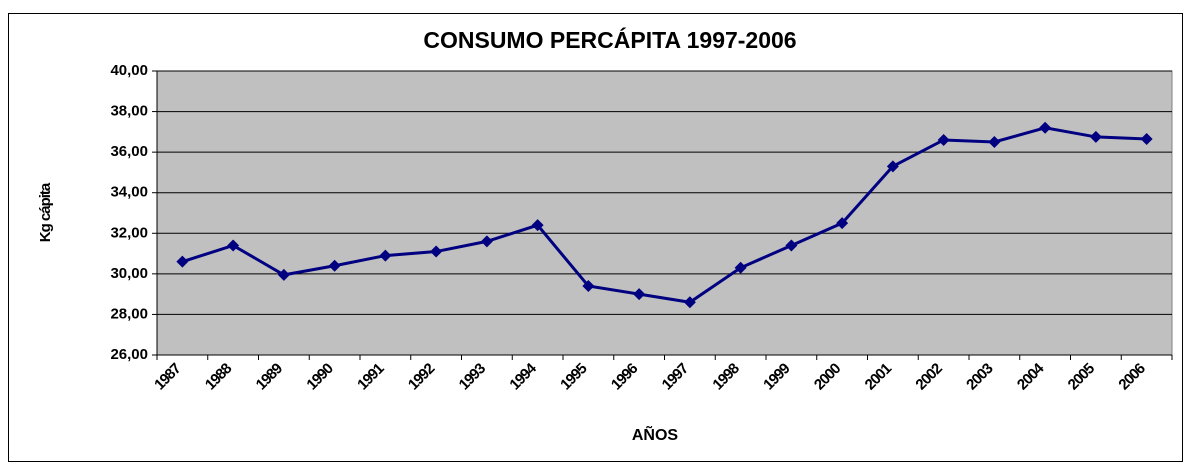 The height and width of the screenshot is (462, 1184). What do you see at coordinates (129, 111) in the screenshot?
I see `y-tick-label: 38,00` at bounding box center [129, 111].